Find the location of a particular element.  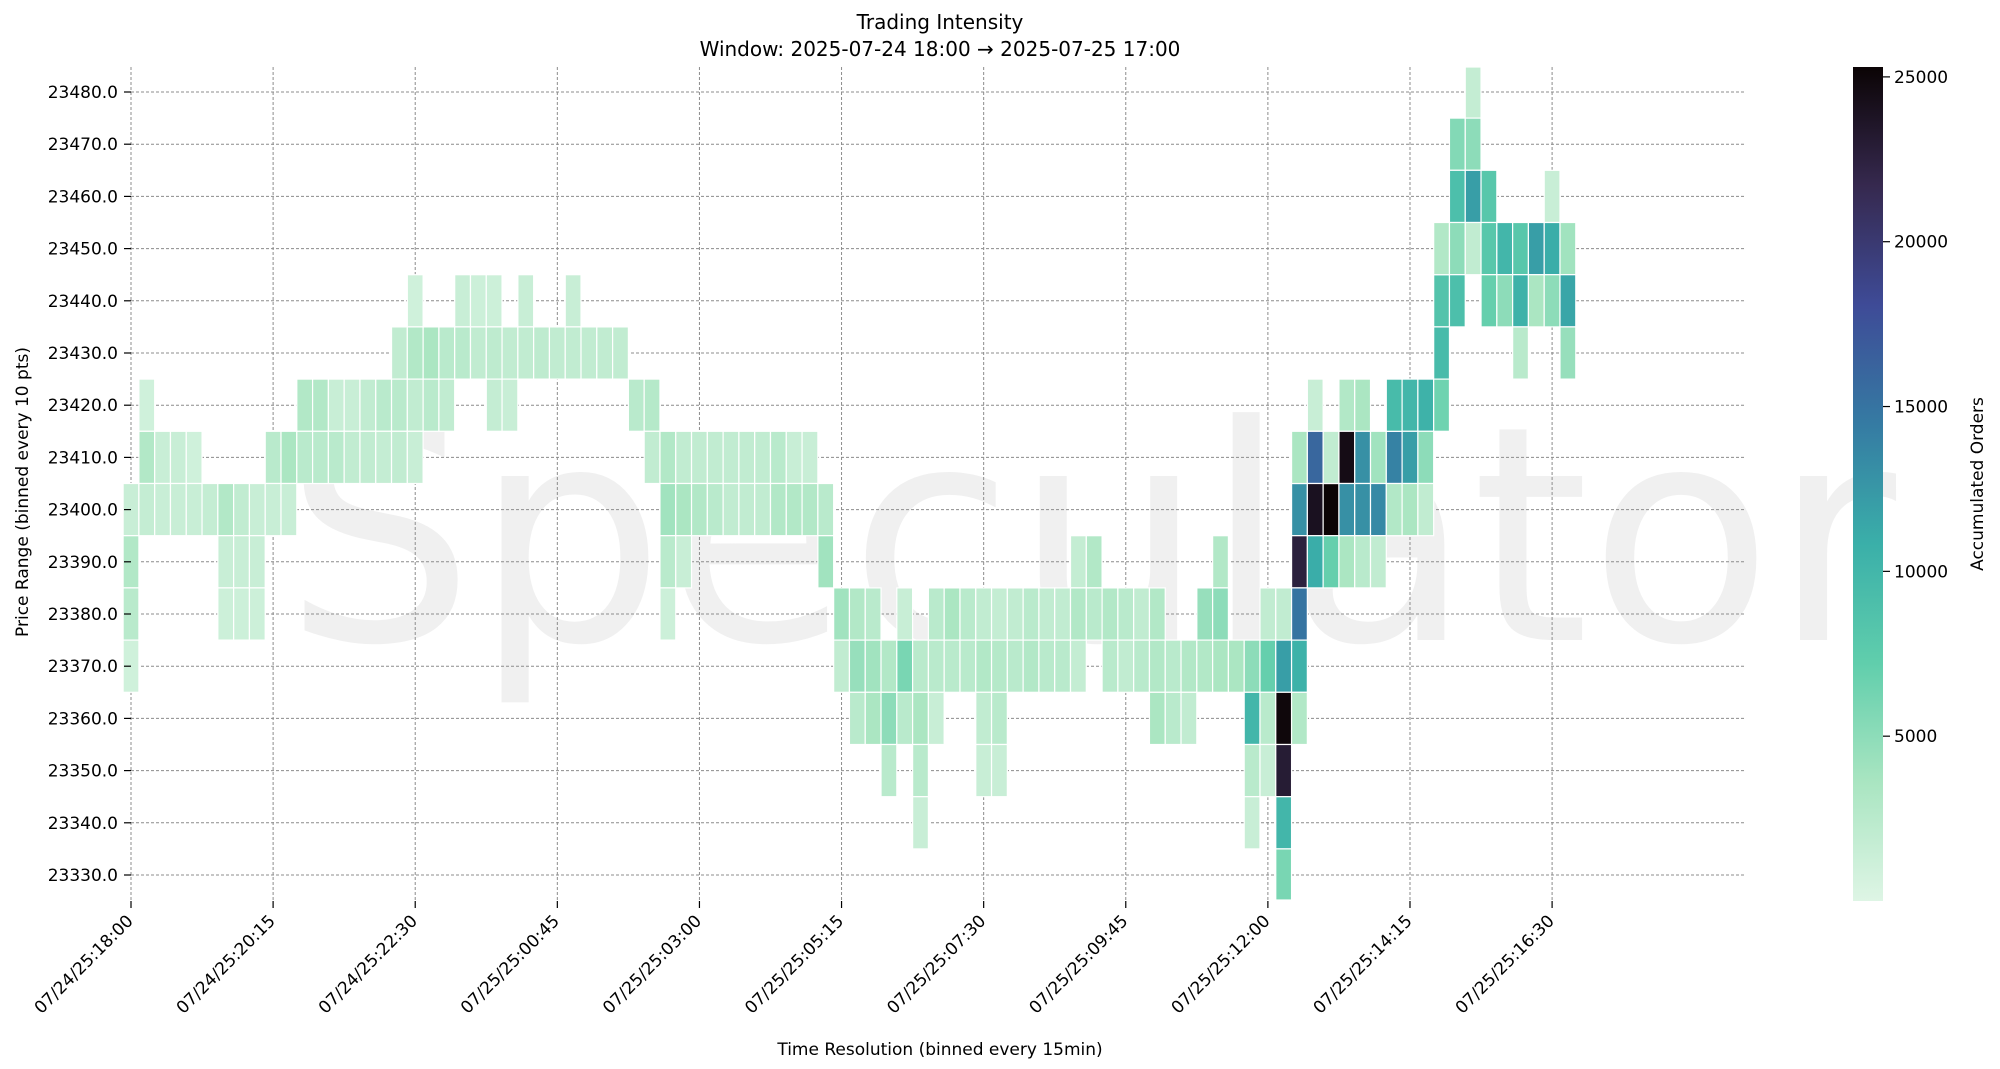

x-tick-label: 07/24/25:20:15 is located at coordinates (226, 964).